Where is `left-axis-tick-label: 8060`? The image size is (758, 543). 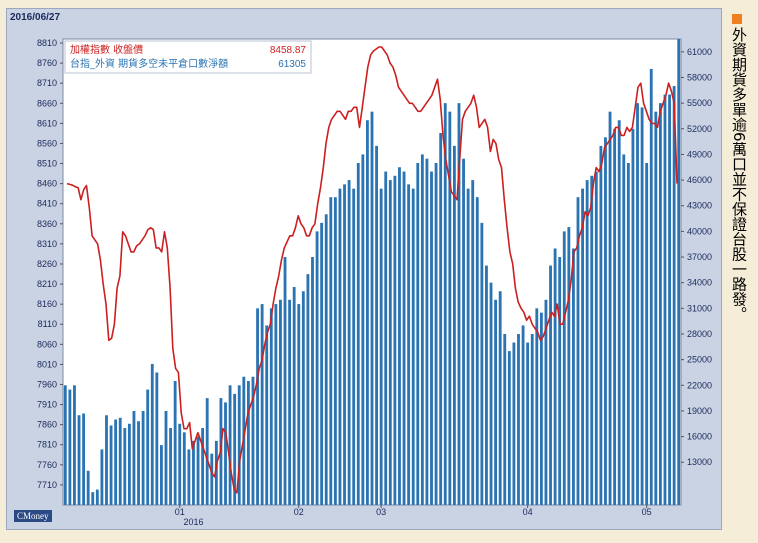
left-axis-tick-label: 8060 is located at coordinates (47, 344).